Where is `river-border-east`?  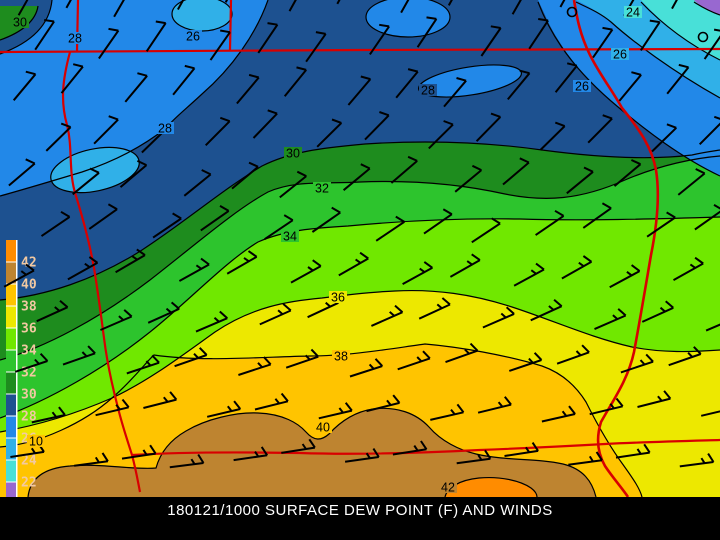 river-border-east is located at coordinates (616, 248).